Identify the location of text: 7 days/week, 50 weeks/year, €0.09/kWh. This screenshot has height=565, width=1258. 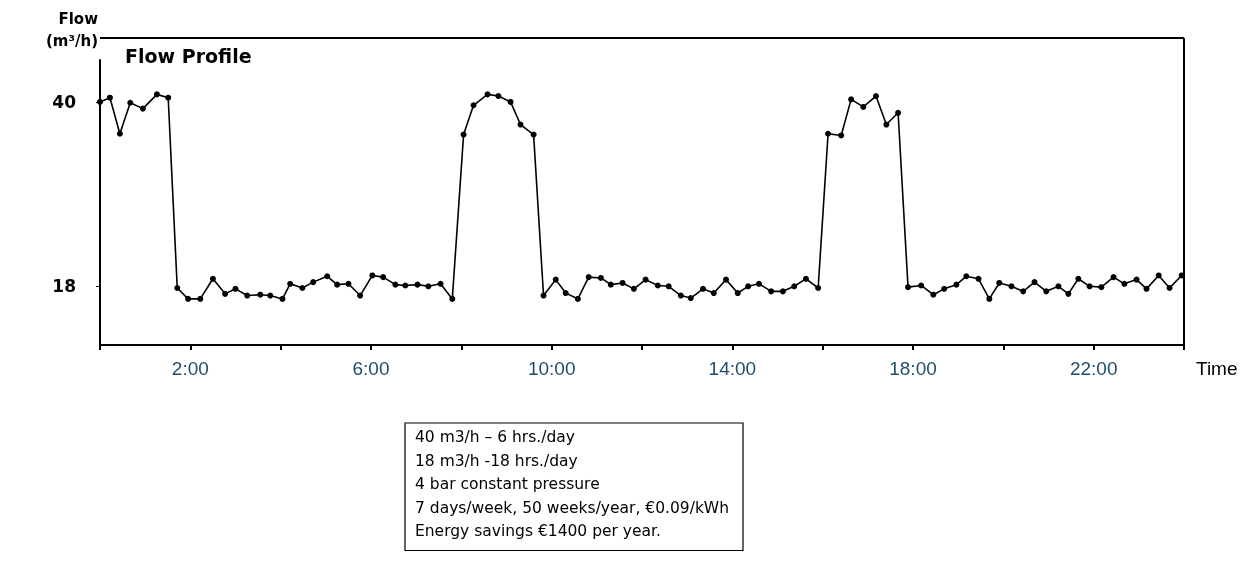
(572, 507).